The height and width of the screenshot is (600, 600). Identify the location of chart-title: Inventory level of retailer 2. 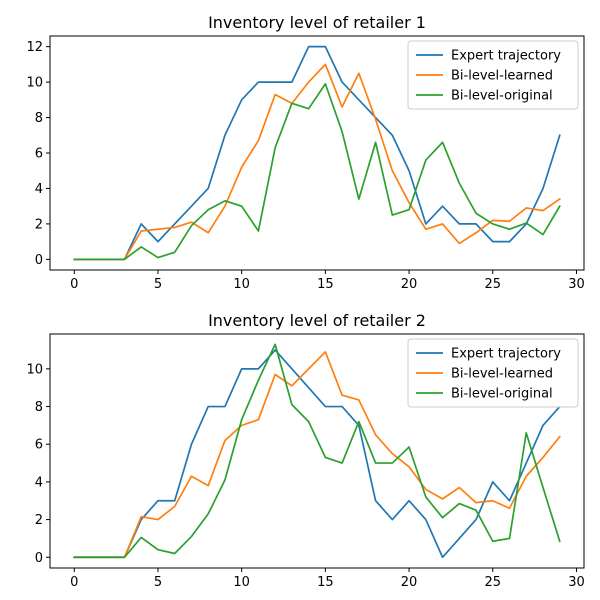
(317, 320).